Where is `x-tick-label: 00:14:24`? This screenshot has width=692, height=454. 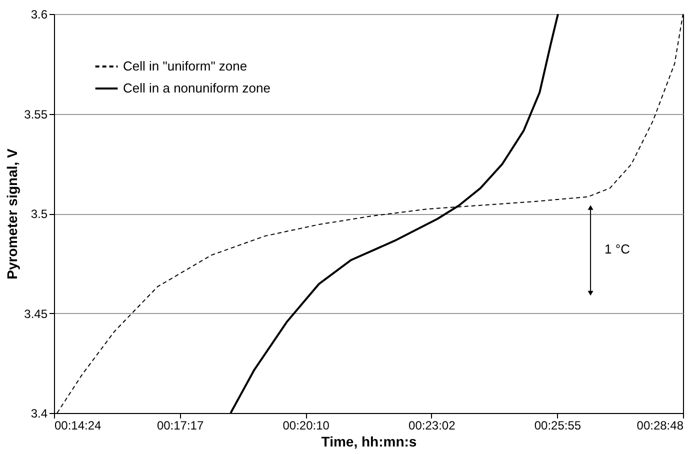
x-tick-label: 00:14:24 is located at coordinates (78, 425).